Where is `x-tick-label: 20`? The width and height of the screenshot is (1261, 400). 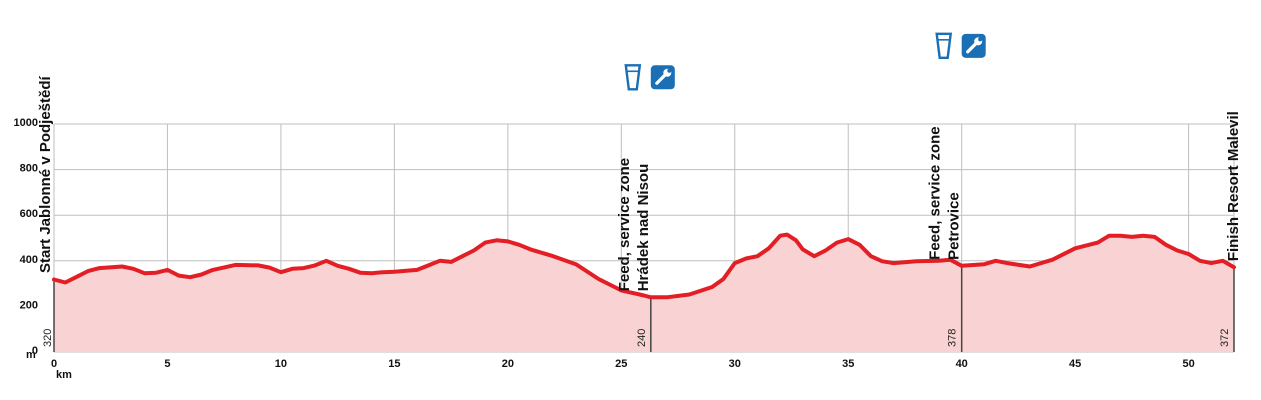 x-tick-label: 20 is located at coordinates (508, 364).